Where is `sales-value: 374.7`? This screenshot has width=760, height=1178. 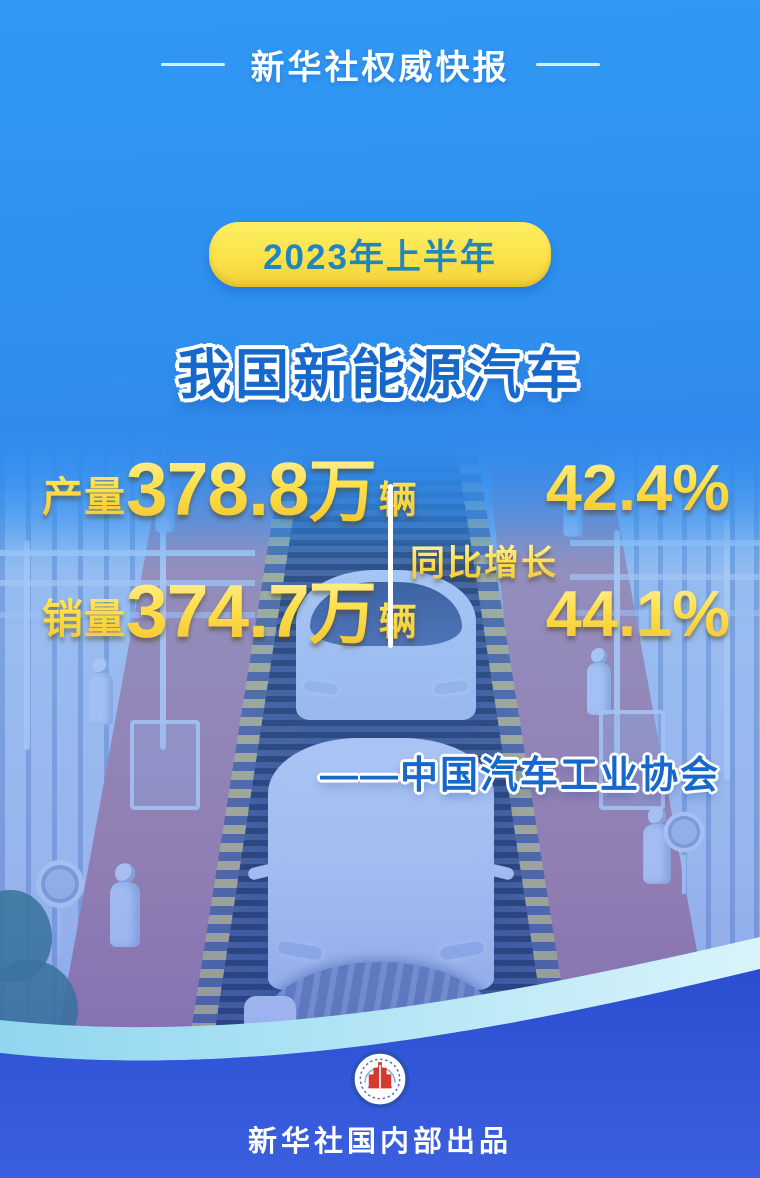 sales-value: 374.7 is located at coordinates (217, 611).